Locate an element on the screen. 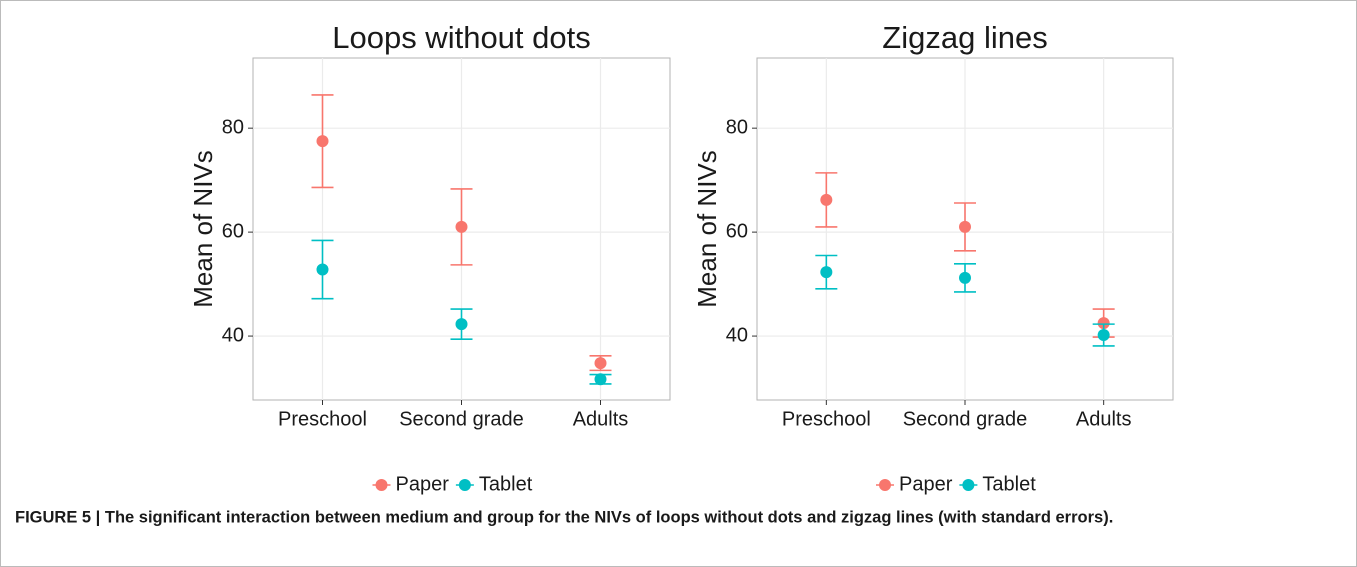 The image size is (1357, 567). chart-title: Zigzag lines is located at coordinates (964, 37).